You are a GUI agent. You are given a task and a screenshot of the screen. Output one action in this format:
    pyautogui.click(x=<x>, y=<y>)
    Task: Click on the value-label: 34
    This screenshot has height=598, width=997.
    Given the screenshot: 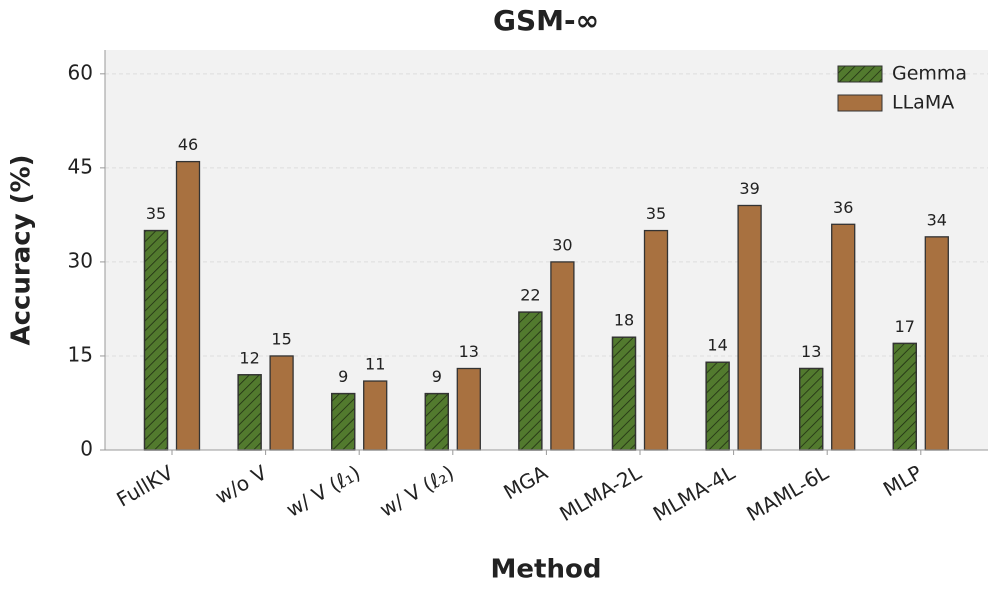 What is the action you would take?
    pyautogui.click(x=937, y=219)
    